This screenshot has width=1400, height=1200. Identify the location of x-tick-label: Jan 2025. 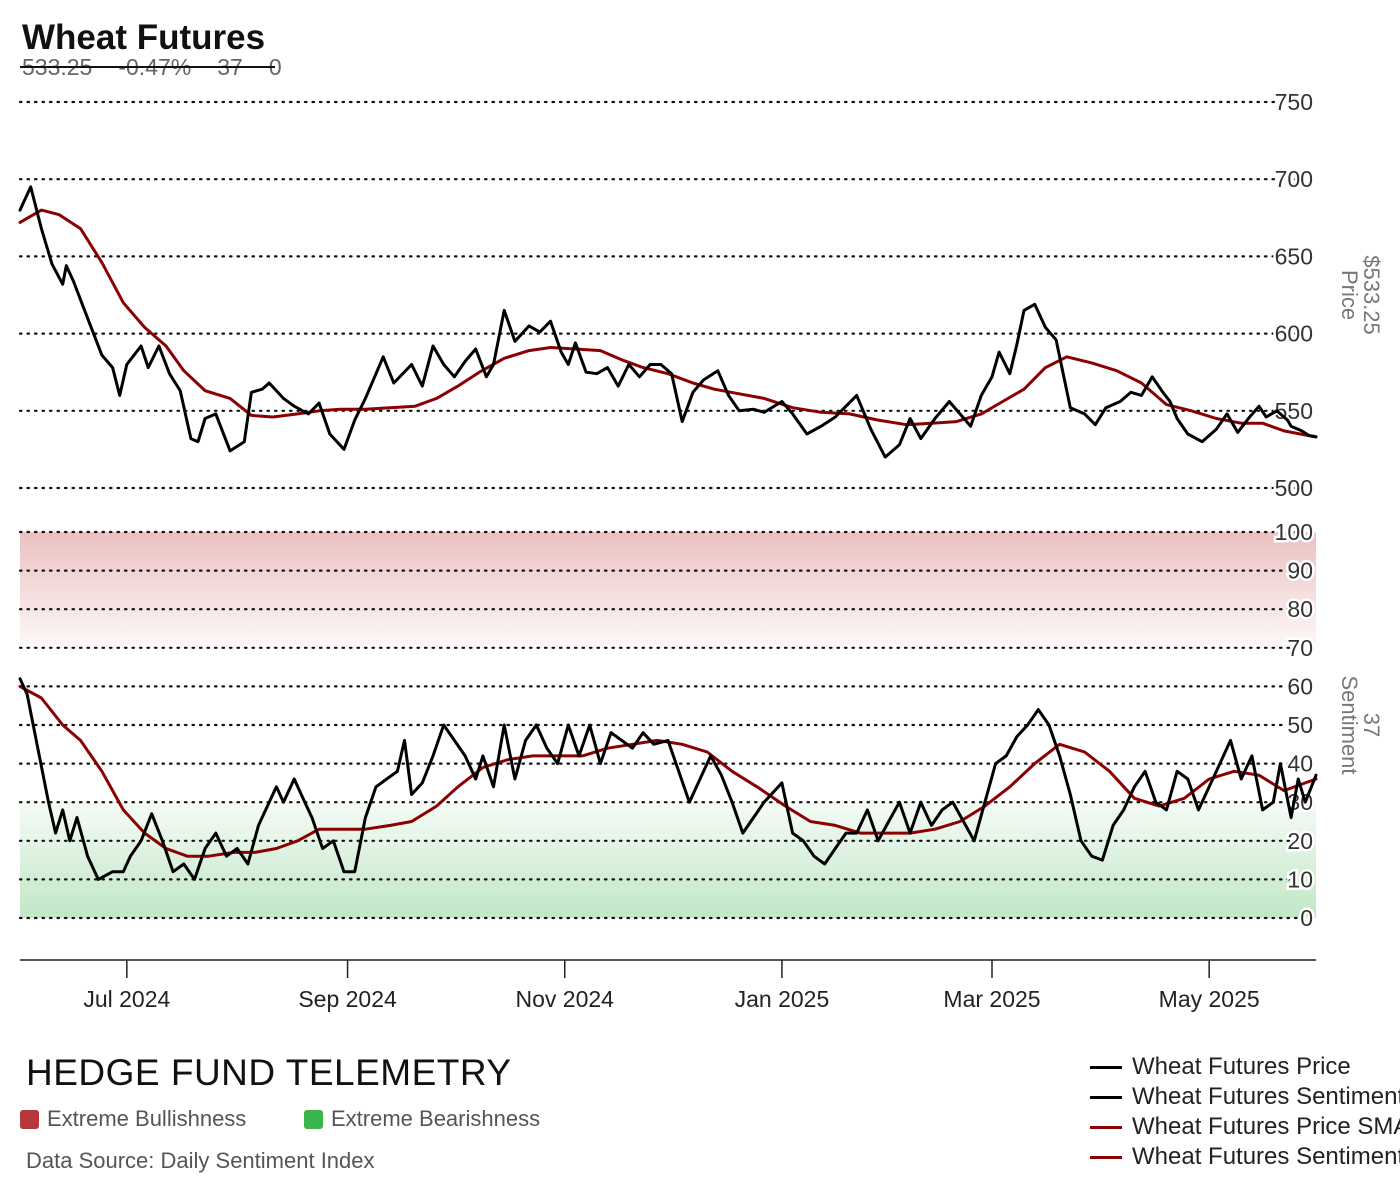
(782, 999).